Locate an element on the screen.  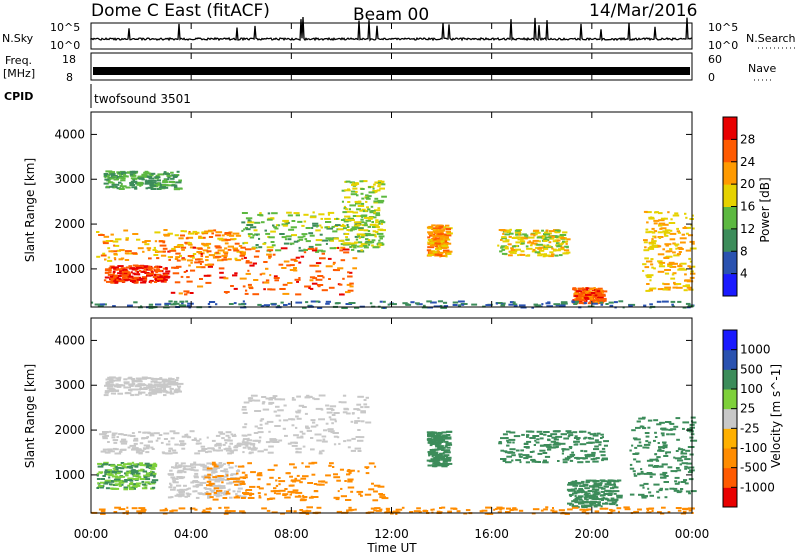
nsky-top-tick: 10^5 is located at coordinates (65, 27).